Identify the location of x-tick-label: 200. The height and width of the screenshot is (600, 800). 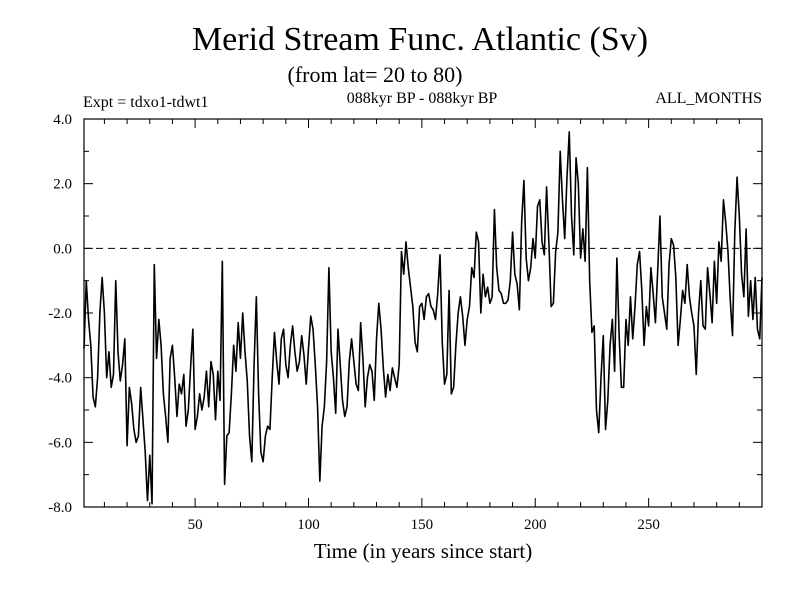
(535, 525).